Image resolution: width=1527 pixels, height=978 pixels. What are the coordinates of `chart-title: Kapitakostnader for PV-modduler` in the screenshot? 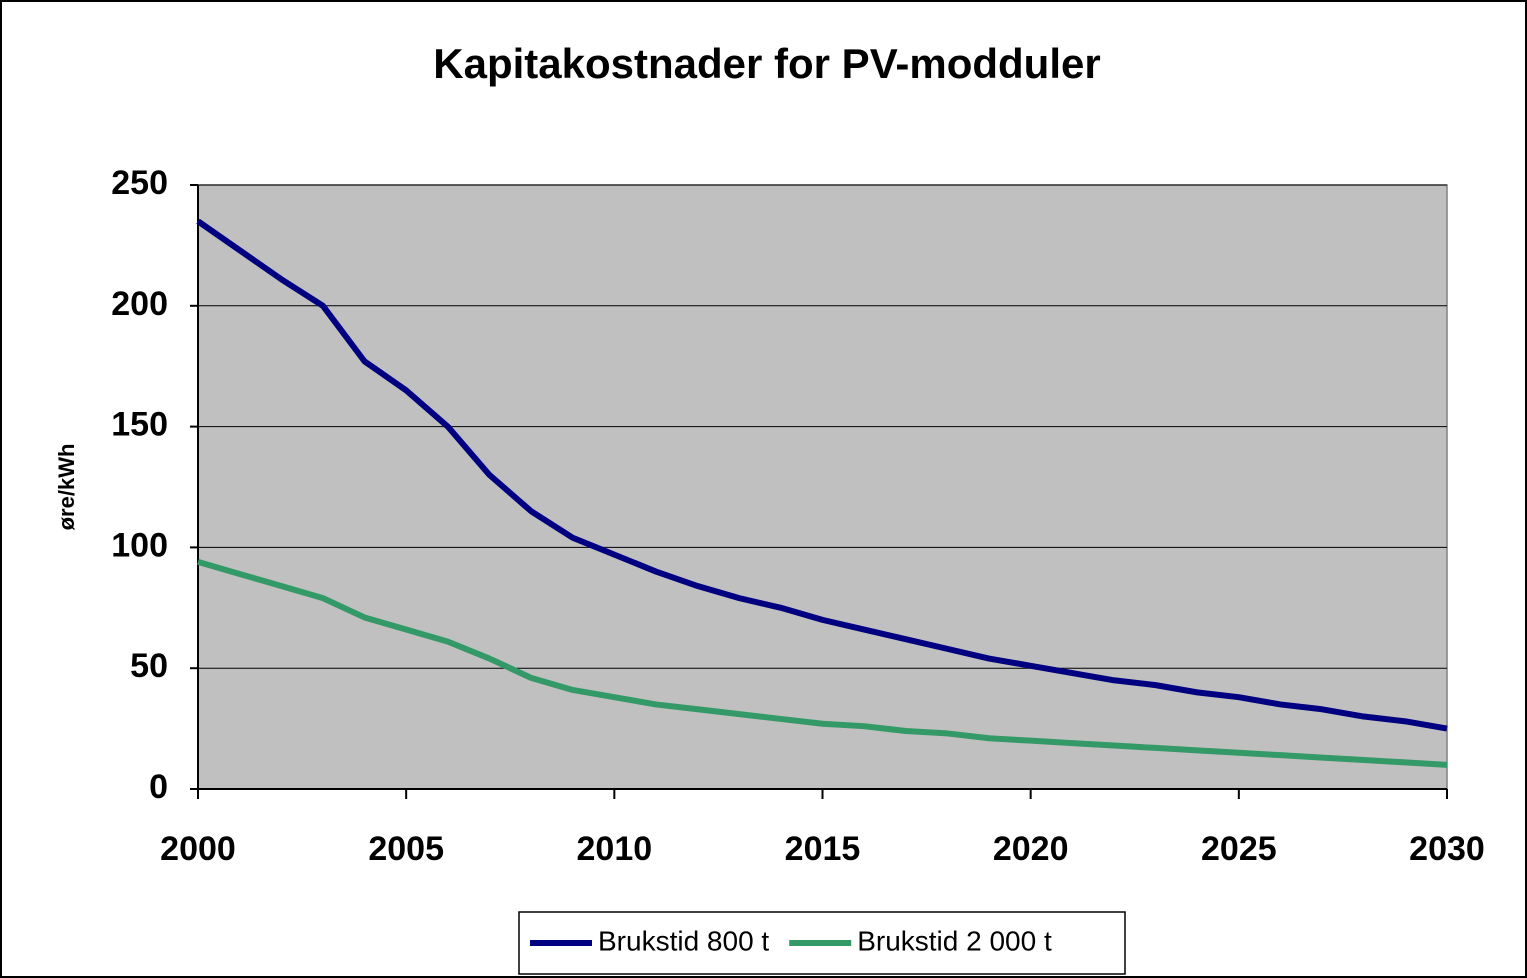 It's located at (766, 63).